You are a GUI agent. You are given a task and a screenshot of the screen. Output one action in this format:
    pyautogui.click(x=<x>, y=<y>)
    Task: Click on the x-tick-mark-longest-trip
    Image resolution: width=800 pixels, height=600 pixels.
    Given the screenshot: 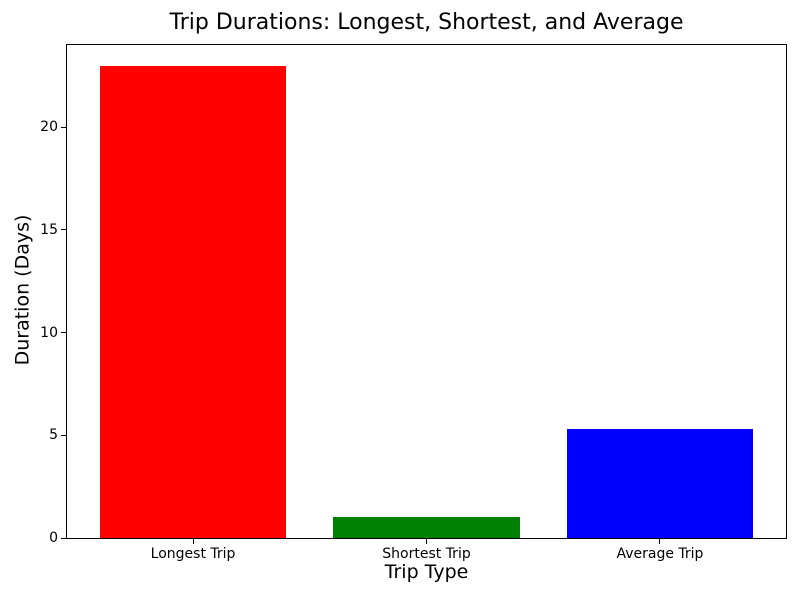 What is the action you would take?
    pyautogui.click(x=193, y=541)
    